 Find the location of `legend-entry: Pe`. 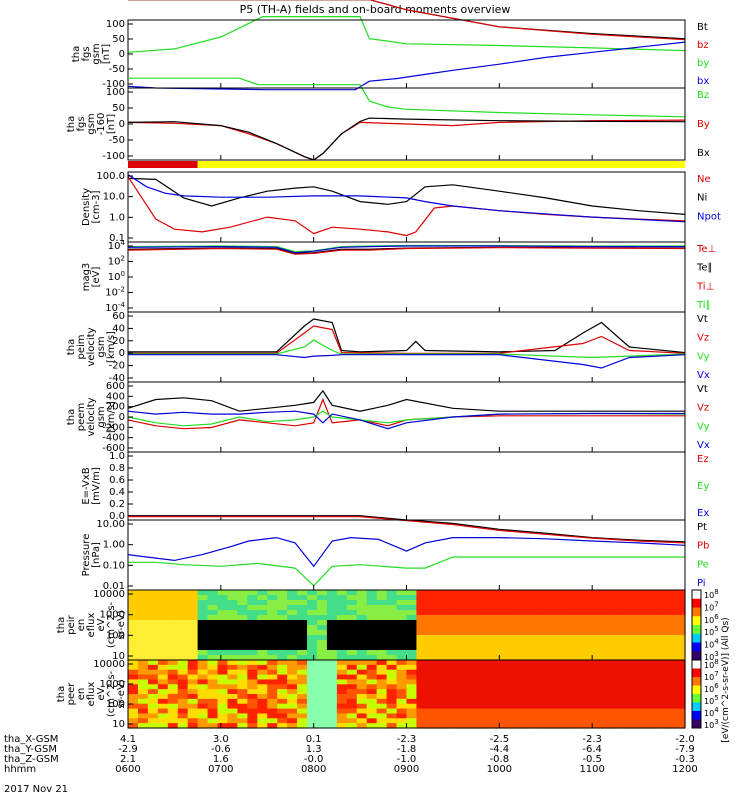

legend-entry: Pe is located at coordinates (703, 564).